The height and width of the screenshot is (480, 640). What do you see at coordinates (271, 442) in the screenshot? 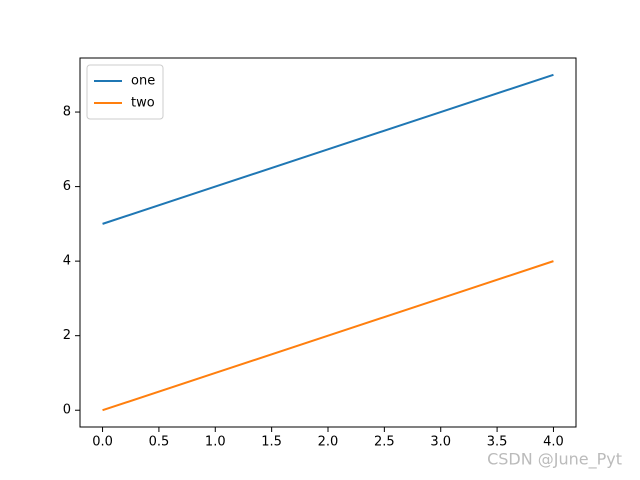
I see `x-tick-label: 1.5` at bounding box center [271, 442].